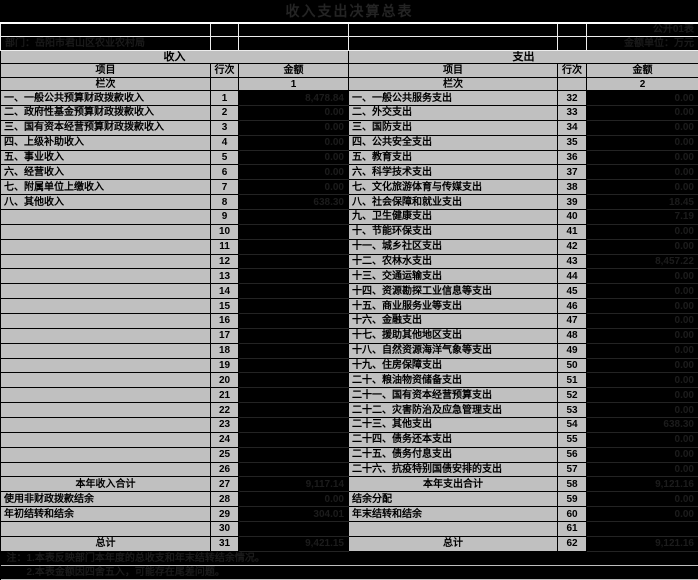  Describe the element at coordinates (572, 216) in the screenshot. I see `expenditure-rownum-cell: 40` at that location.